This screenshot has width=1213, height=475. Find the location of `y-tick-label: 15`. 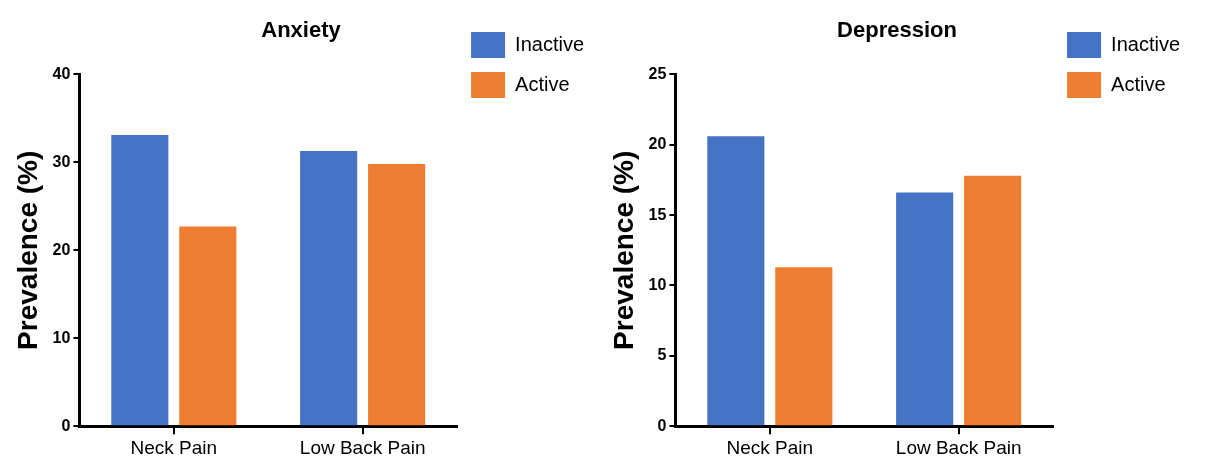

y-tick-label: 15 is located at coordinates (657, 214).